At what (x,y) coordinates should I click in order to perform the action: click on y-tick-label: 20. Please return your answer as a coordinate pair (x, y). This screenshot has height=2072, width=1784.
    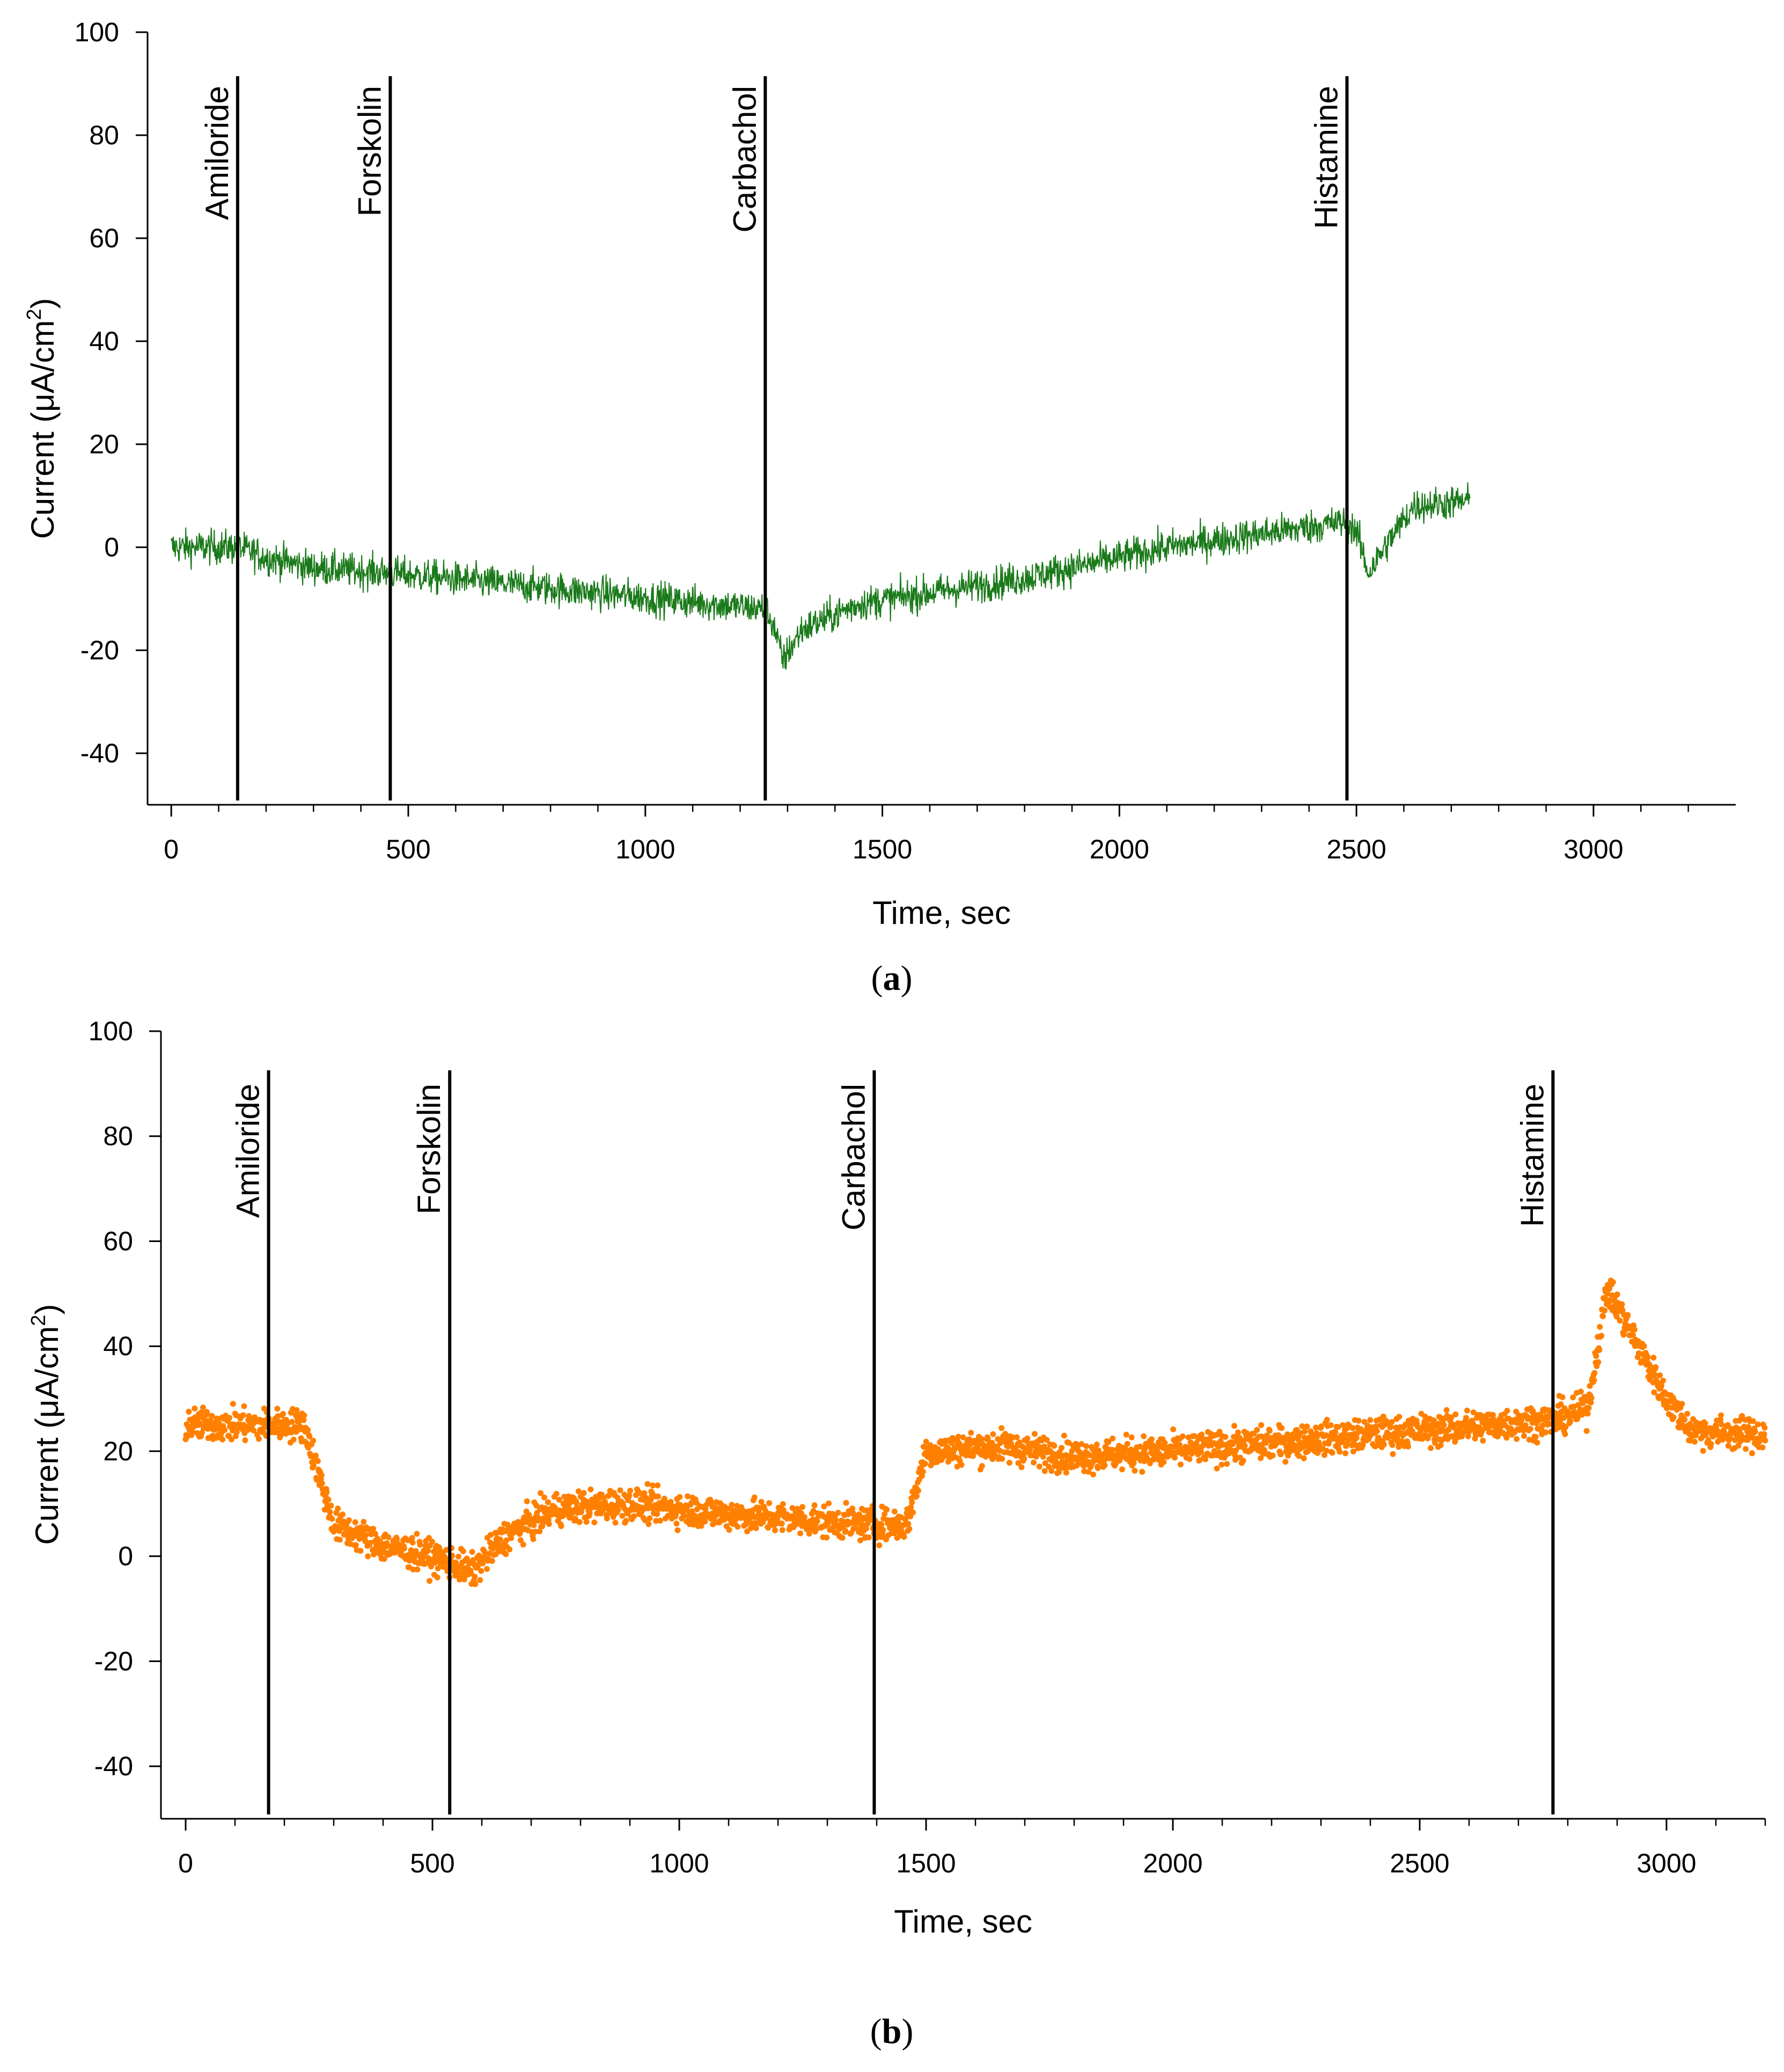
    Looking at the image, I should click on (118, 1451).